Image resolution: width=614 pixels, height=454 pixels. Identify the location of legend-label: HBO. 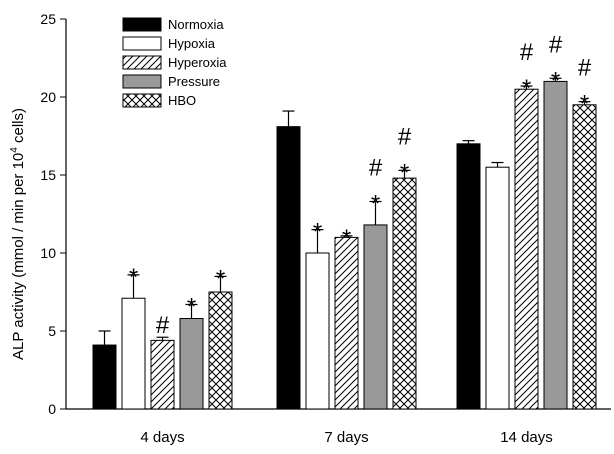
(182, 100).